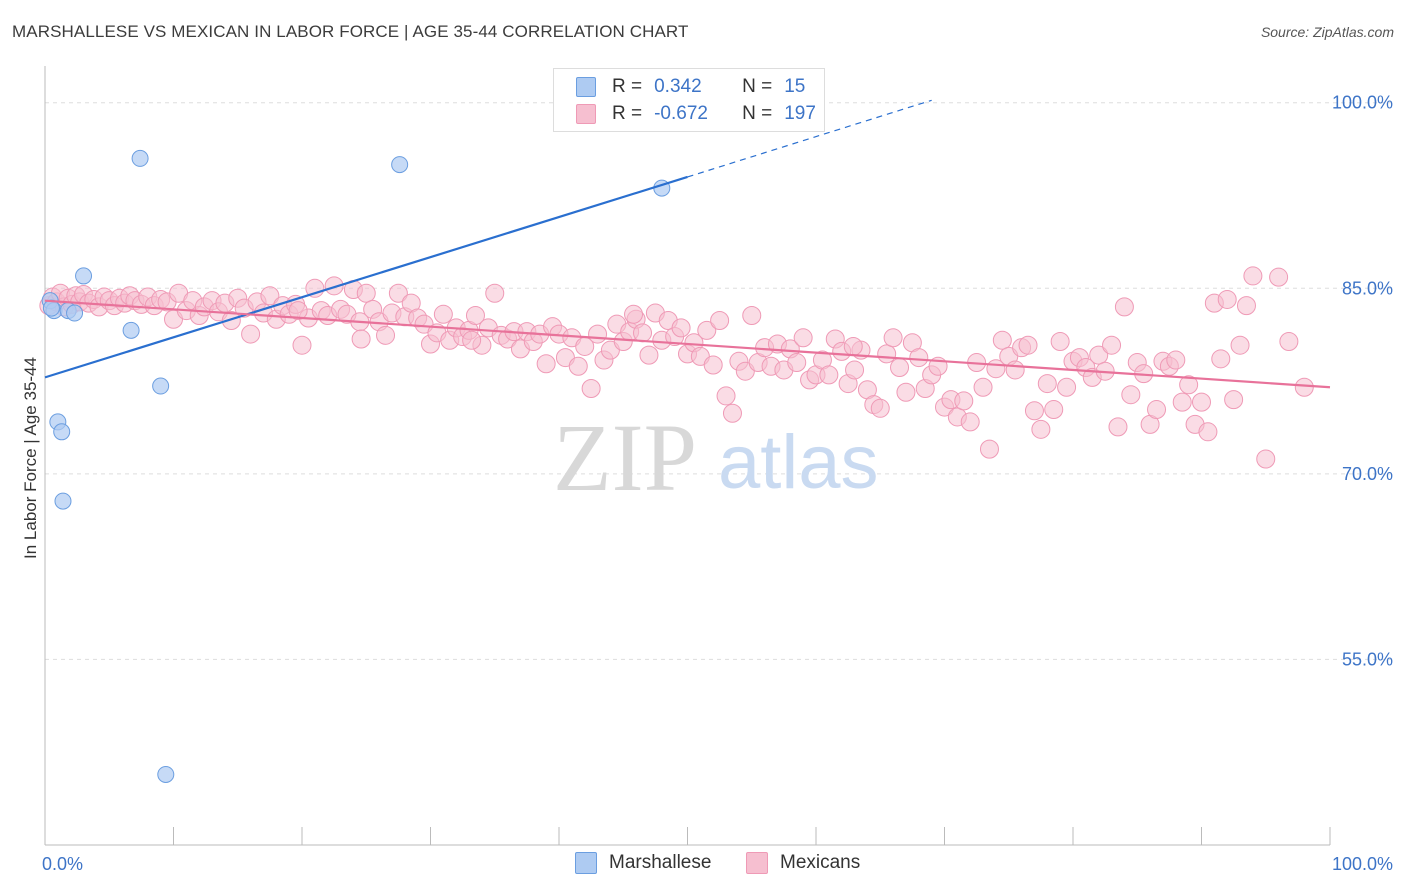 The height and width of the screenshot is (892, 1406). Describe the element at coordinates (62, 864) in the screenshot. I see `x-tick-label: 0.0%` at that location.